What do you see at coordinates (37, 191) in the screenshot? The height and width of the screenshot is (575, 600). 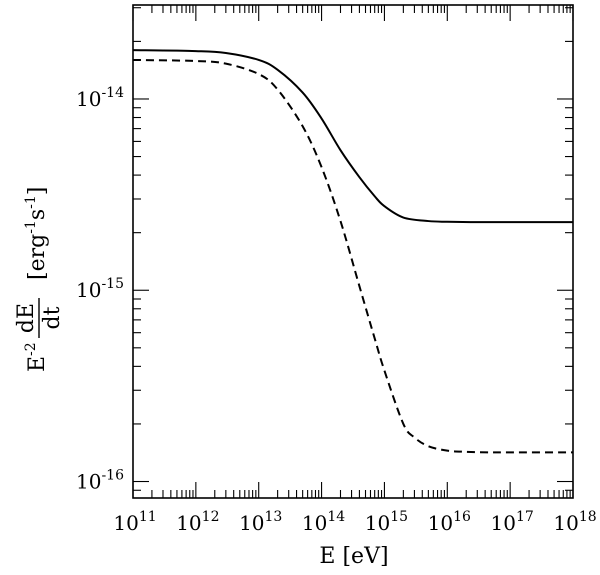 I see `y-label-units-close: ]` at bounding box center [37, 191].